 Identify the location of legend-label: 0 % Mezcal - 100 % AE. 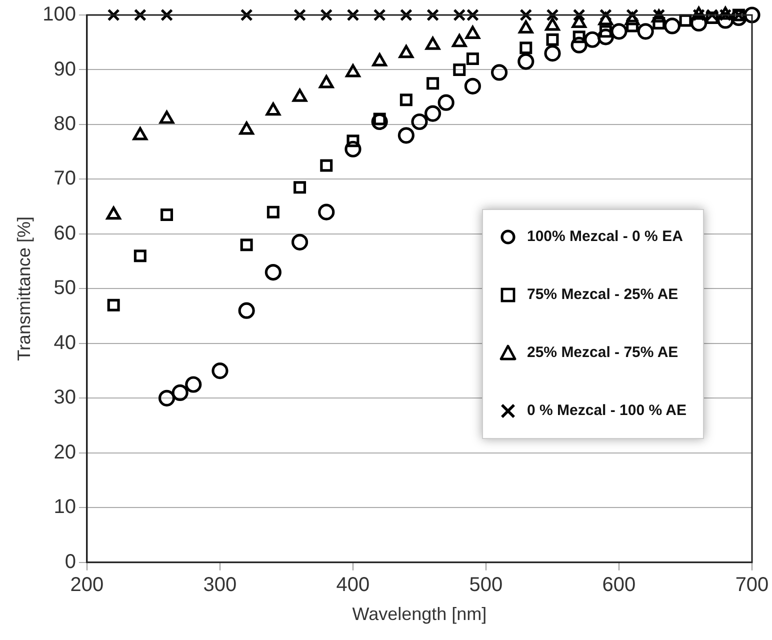
(607, 411).